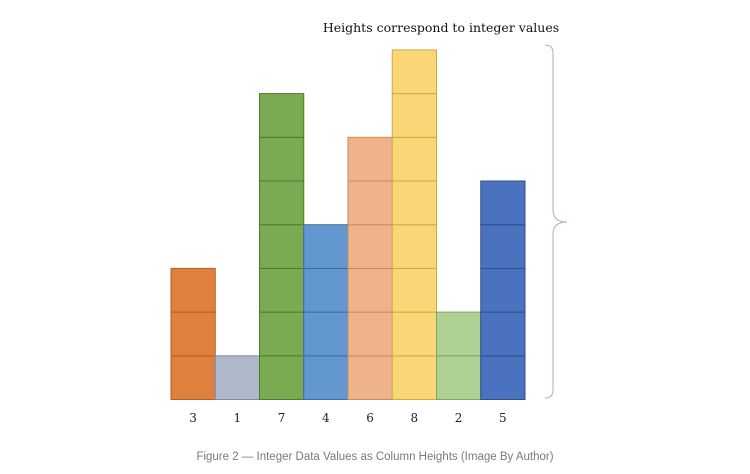  Describe the element at coordinates (326, 418) in the screenshot. I see `column-4-value-label: 4` at that location.